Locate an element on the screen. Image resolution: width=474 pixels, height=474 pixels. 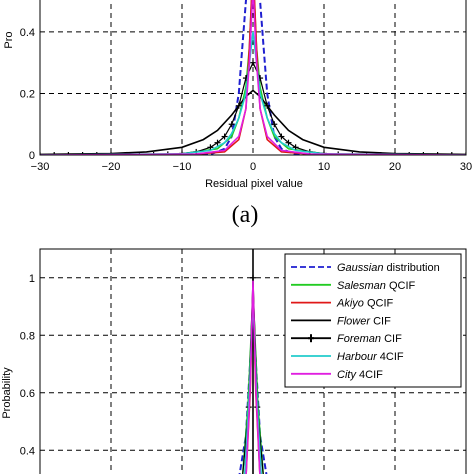
panel-b-ylabel: Probability is located at coordinates (7, 393).